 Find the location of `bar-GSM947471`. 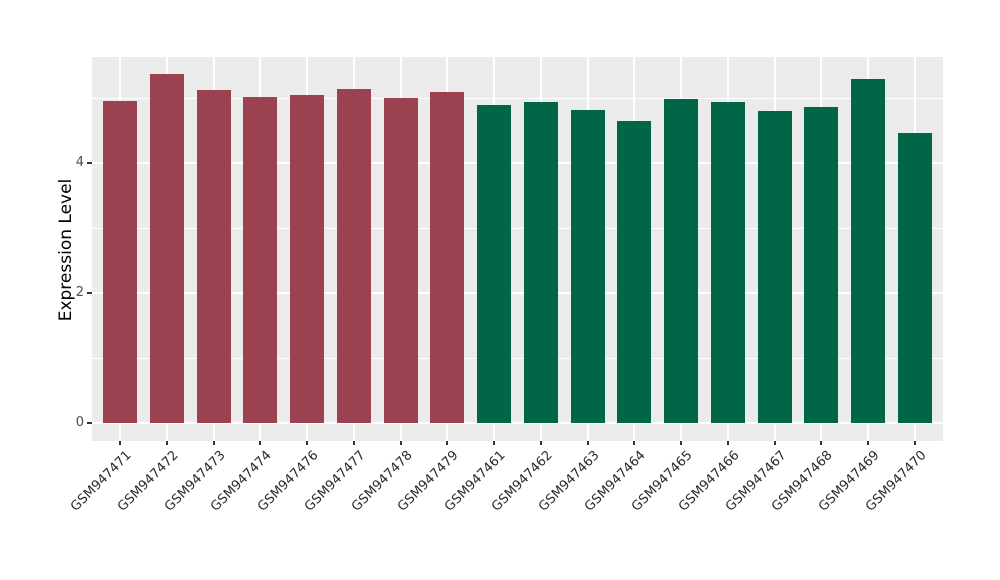

bar-GSM947471 is located at coordinates (120, 262).